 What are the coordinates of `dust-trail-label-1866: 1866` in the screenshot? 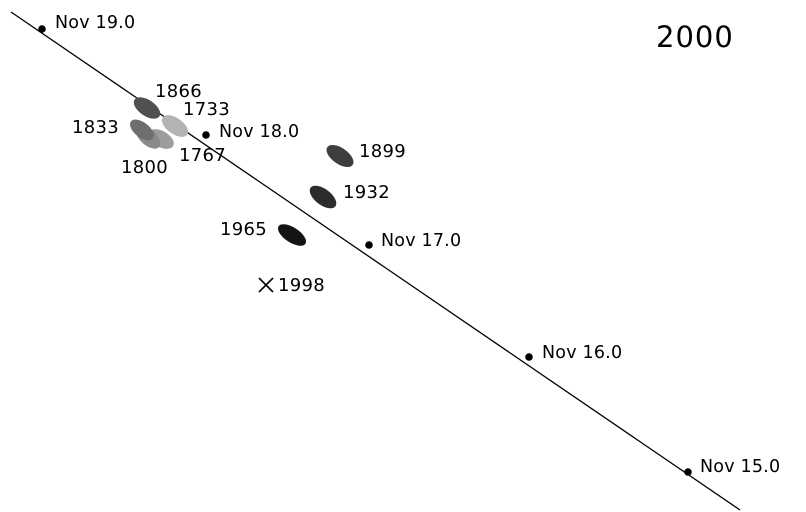 It's located at (178, 91).